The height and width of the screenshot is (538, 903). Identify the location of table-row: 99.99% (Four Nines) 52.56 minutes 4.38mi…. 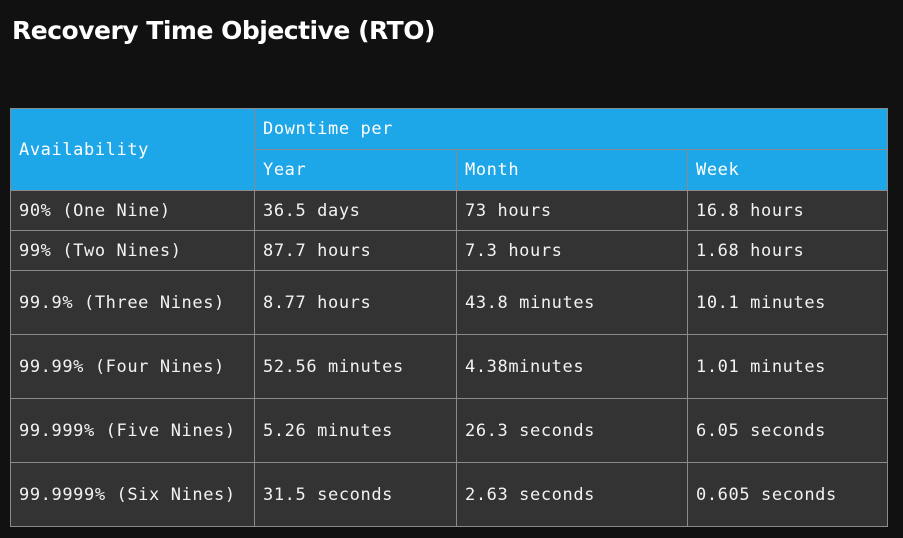
(449, 366).